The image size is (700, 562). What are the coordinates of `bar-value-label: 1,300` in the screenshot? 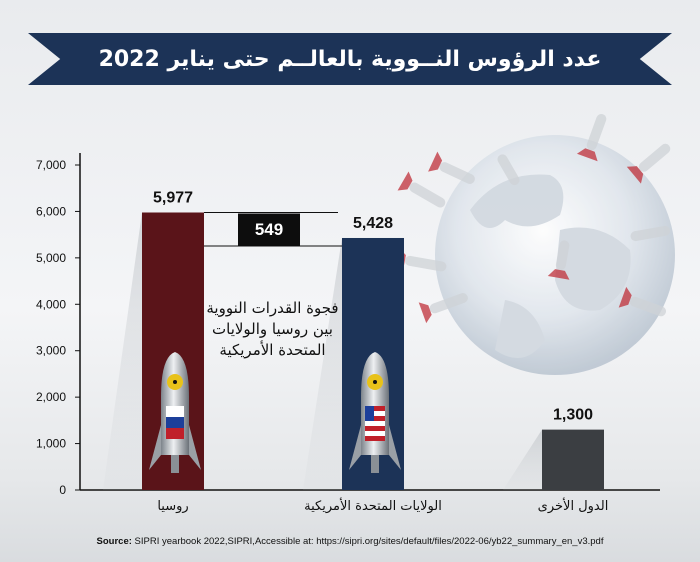 It's located at (573, 415).